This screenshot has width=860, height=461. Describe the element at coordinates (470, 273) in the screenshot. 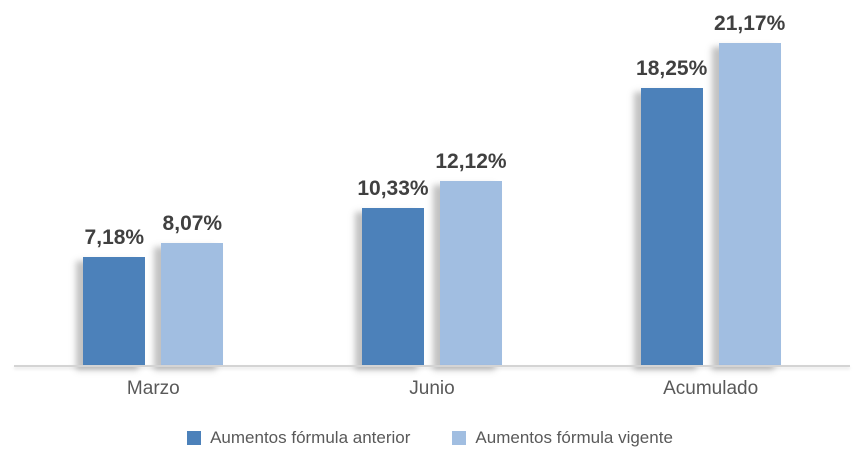

I see `bar-vigente-junio` at that location.